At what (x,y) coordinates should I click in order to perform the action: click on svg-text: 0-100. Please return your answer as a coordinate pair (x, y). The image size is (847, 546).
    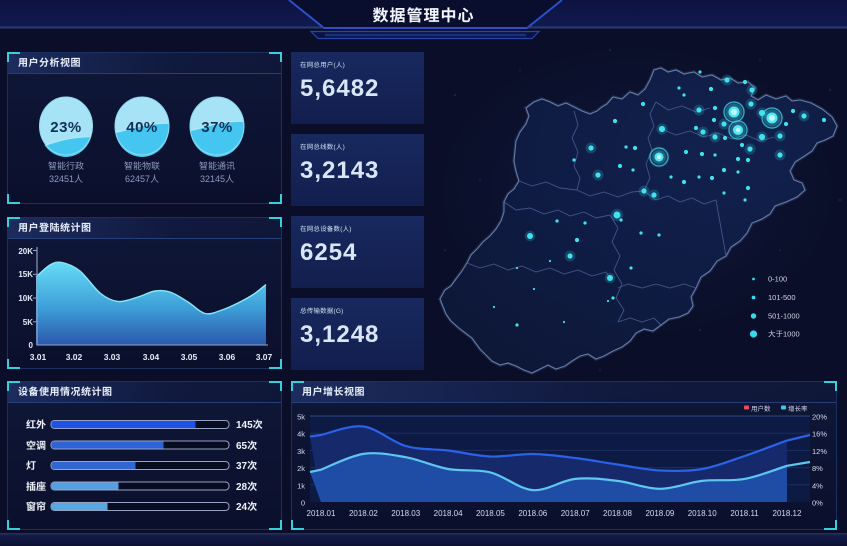
    Looking at the image, I should click on (777, 279).